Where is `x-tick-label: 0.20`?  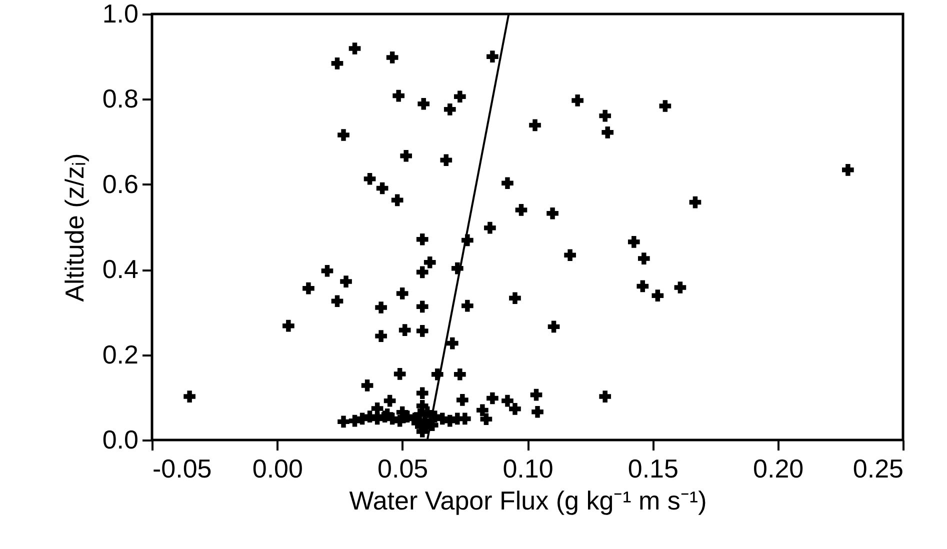 x-tick-label: 0.20 is located at coordinates (778, 469).